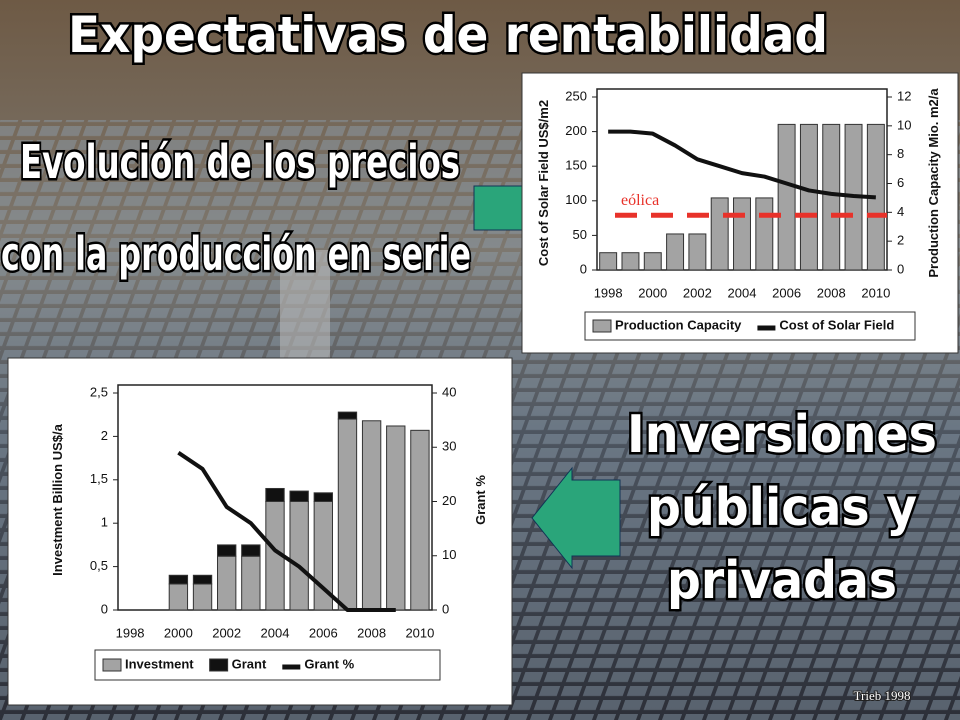  What do you see at coordinates (576, 165) in the screenshot?
I see `y-tick-label: 150` at bounding box center [576, 165].